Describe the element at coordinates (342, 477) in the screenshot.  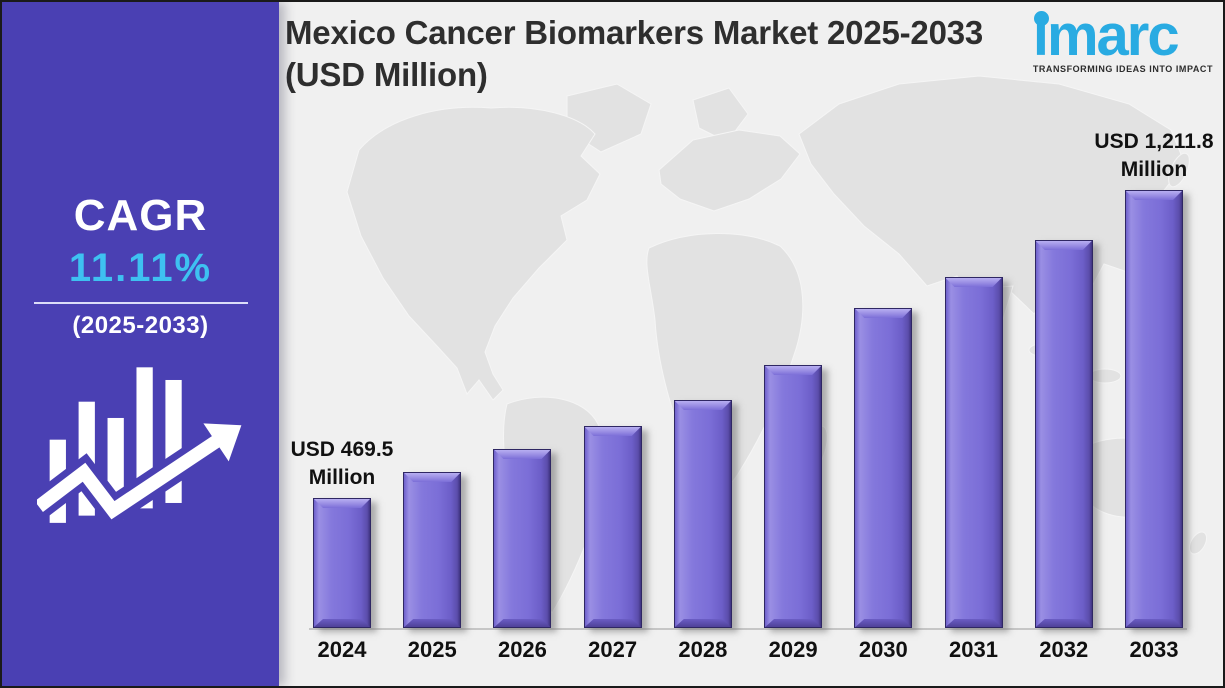
I see `value-label-2024-line2: Million` at that location.